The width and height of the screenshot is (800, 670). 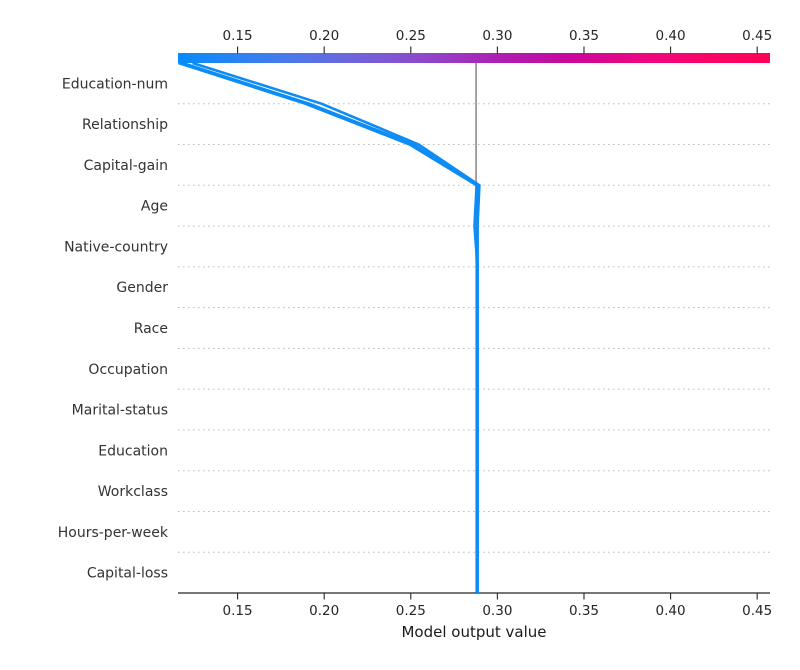 I want to click on feature-tick-label: Race, so click(x=151, y=329).